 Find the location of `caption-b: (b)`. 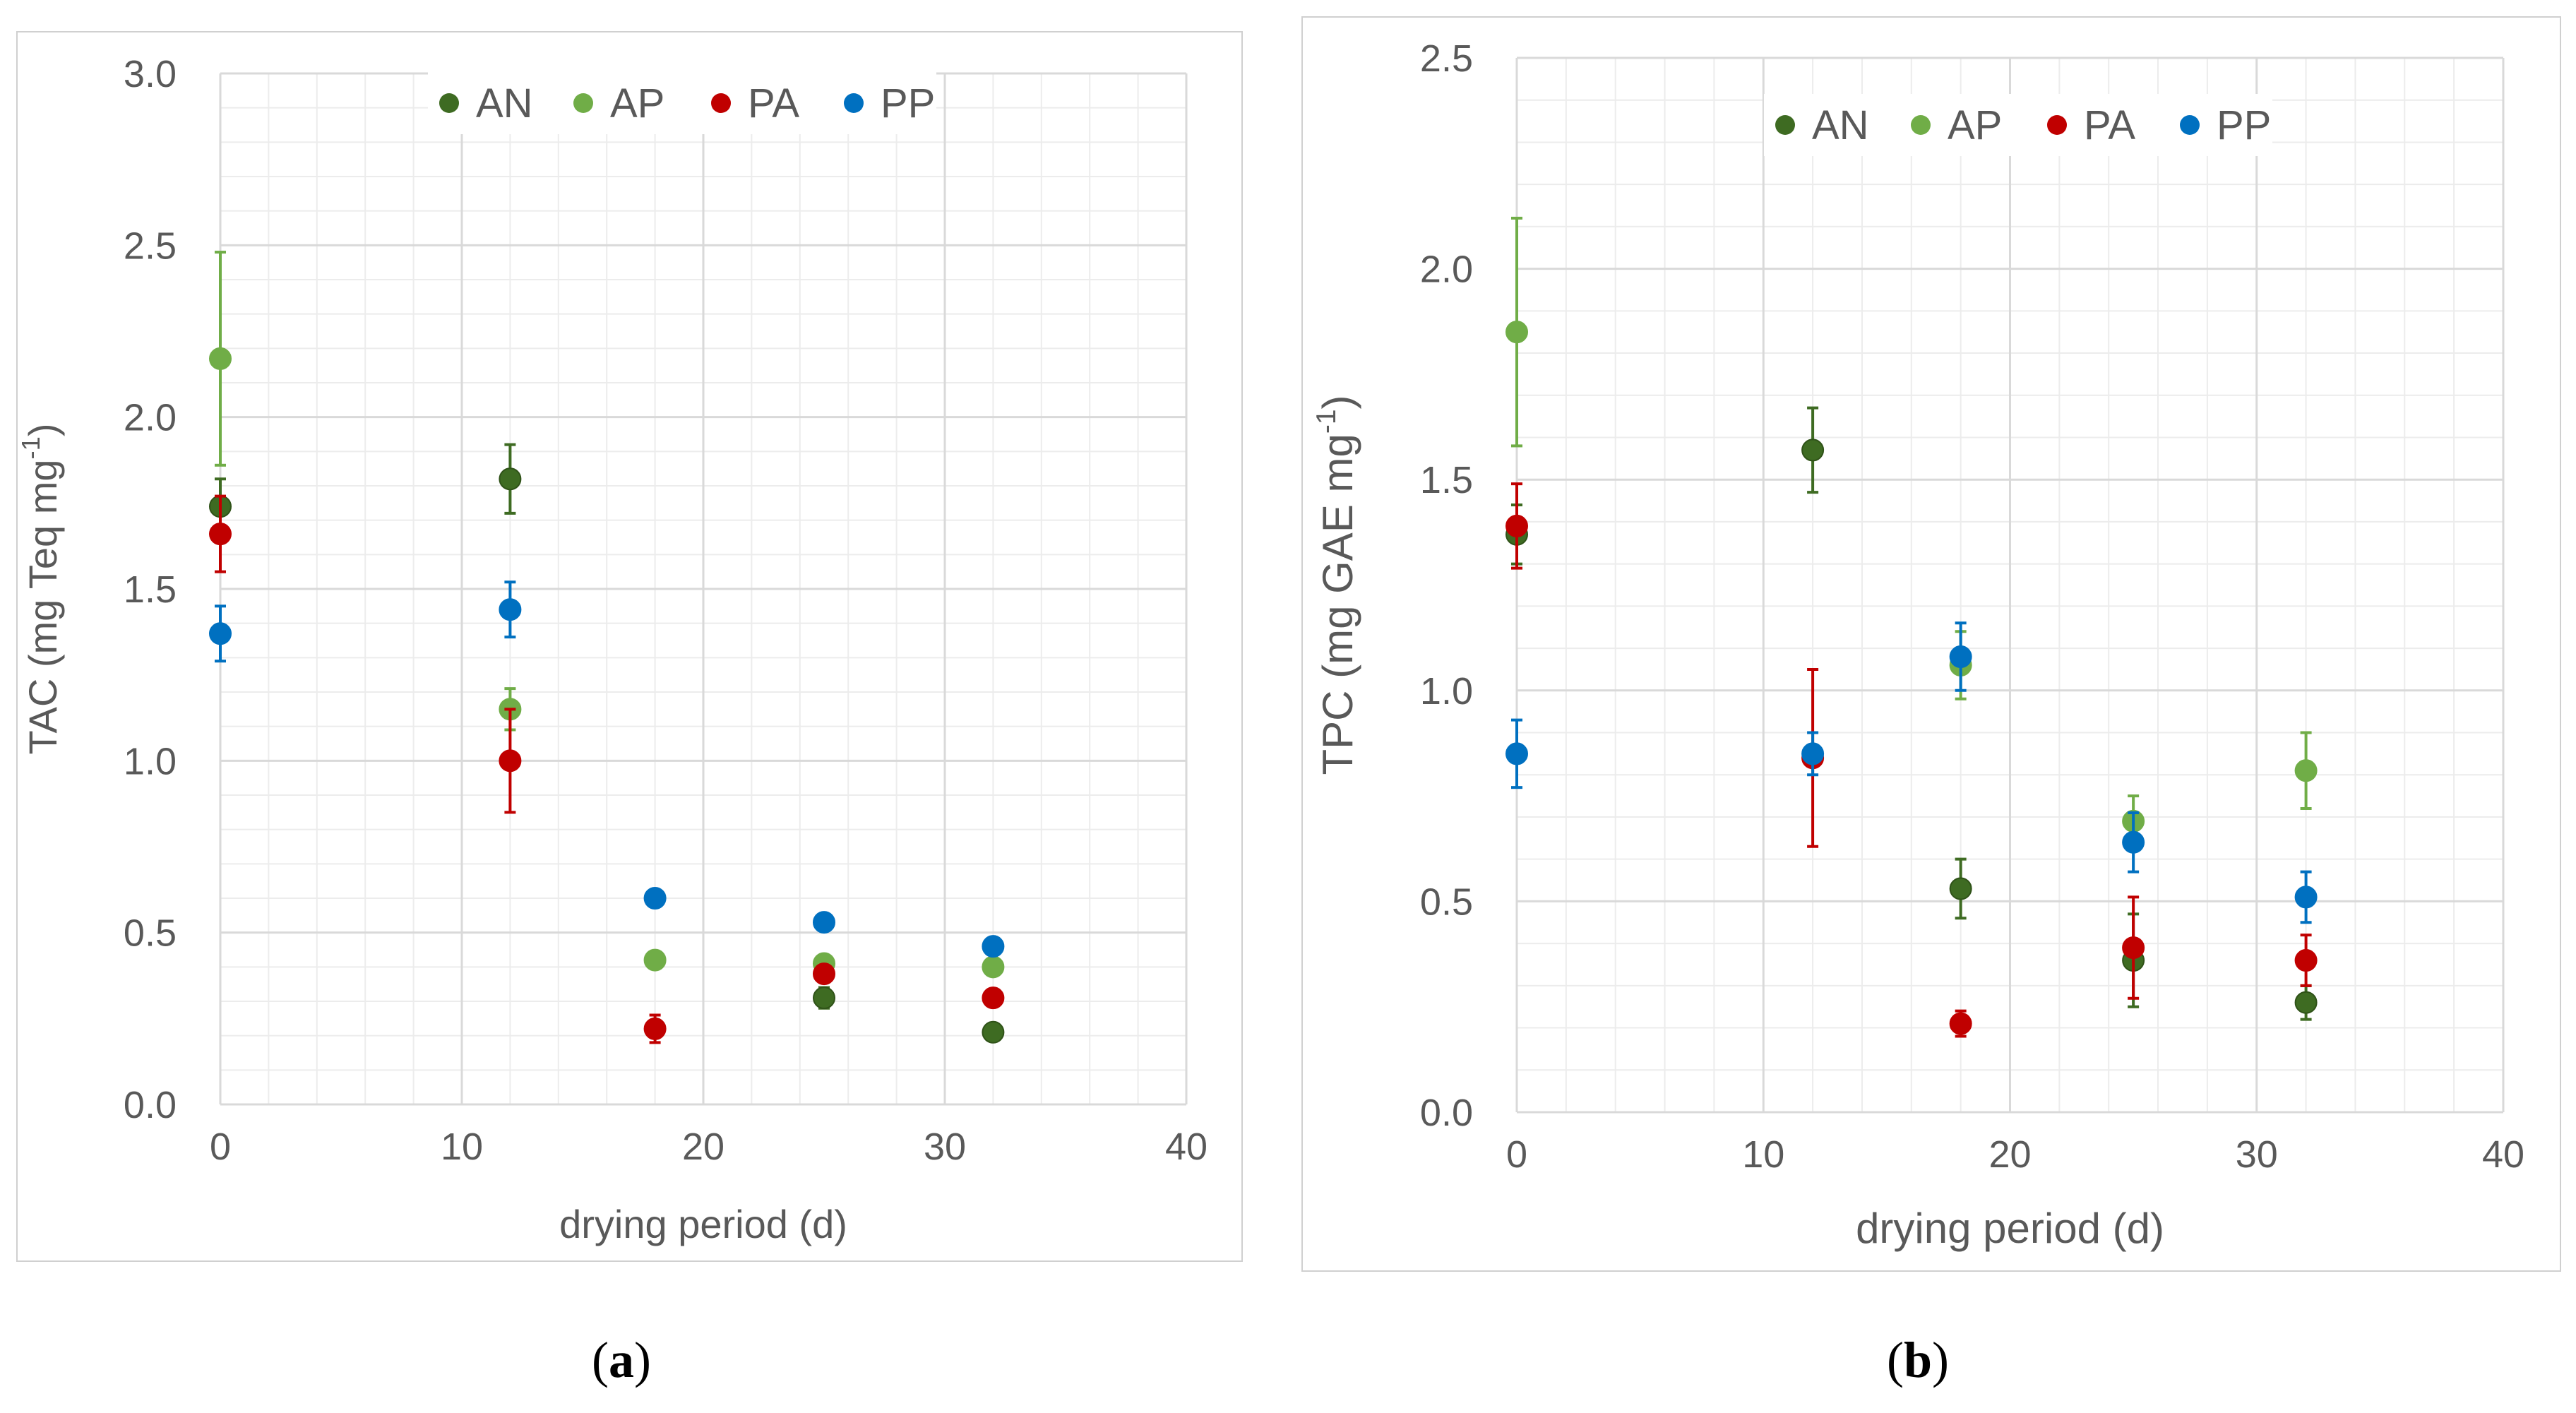

caption-b: (b) is located at coordinates (1918, 1360).